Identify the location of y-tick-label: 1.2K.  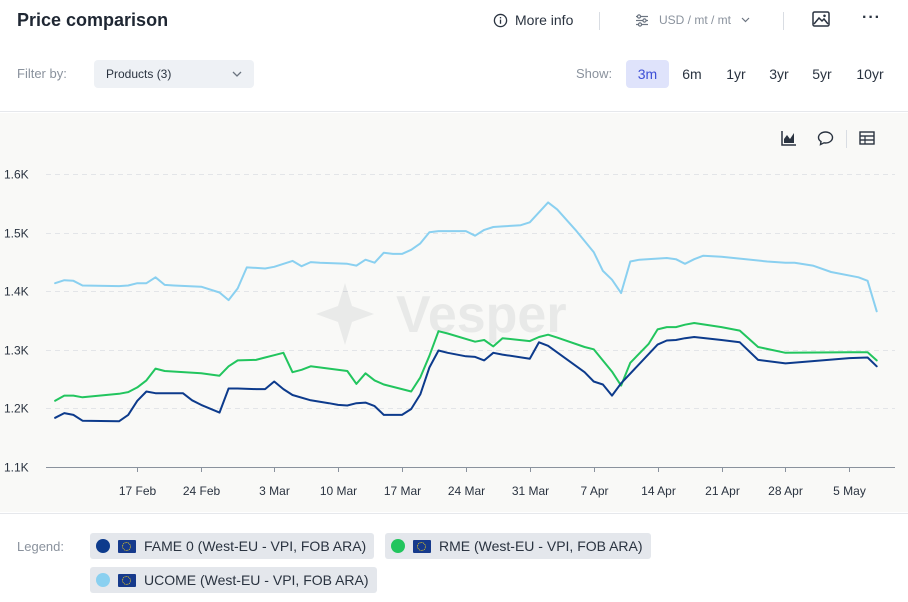
(16, 409).